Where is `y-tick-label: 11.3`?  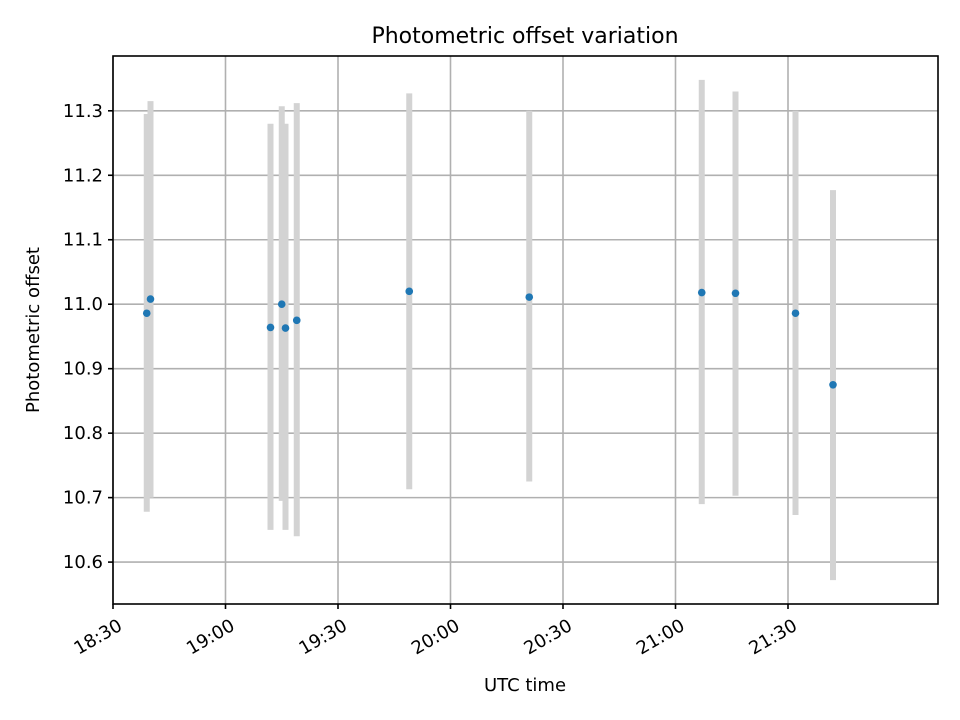
y-tick-label: 11.3 is located at coordinates (83, 111).